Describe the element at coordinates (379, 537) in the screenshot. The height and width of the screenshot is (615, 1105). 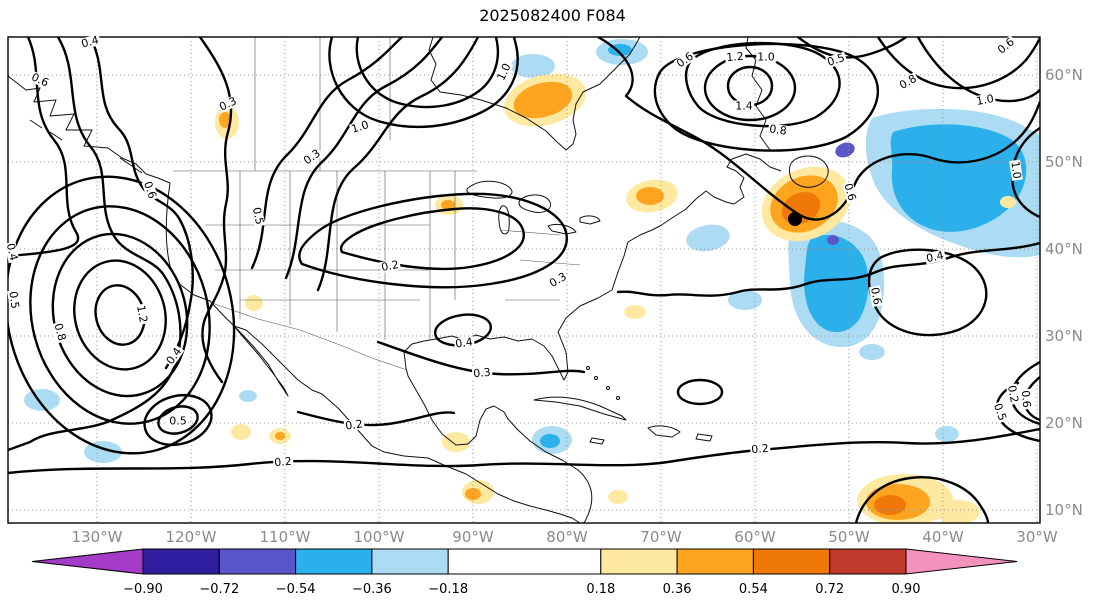
I see `lon-tick-label: 100°W` at that location.